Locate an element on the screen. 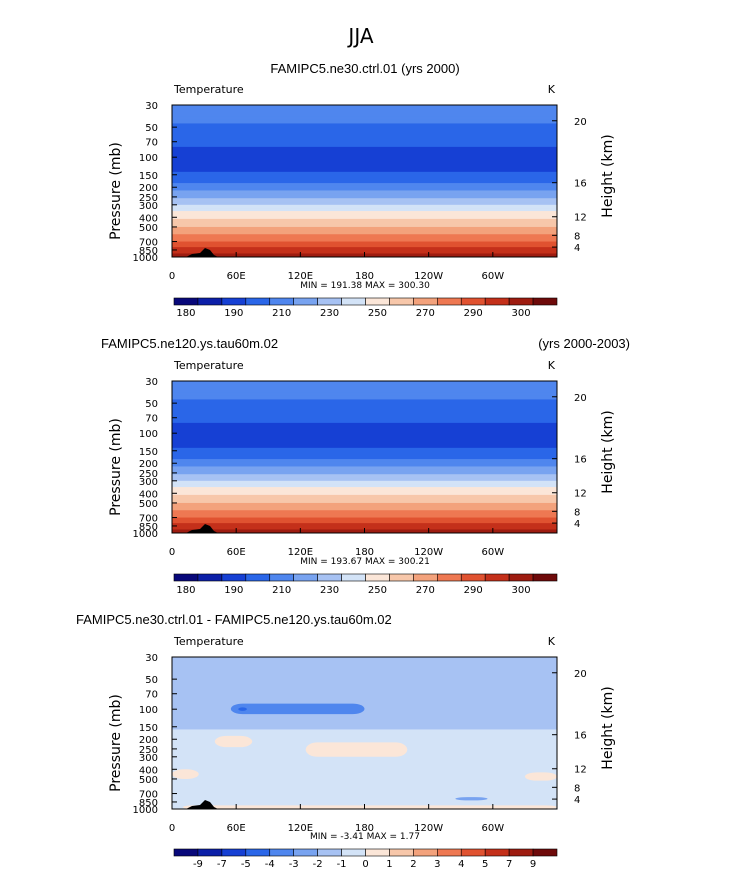 The height and width of the screenshot is (888, 733). y-tick-label: 50 is located at coordinates (151, 404).